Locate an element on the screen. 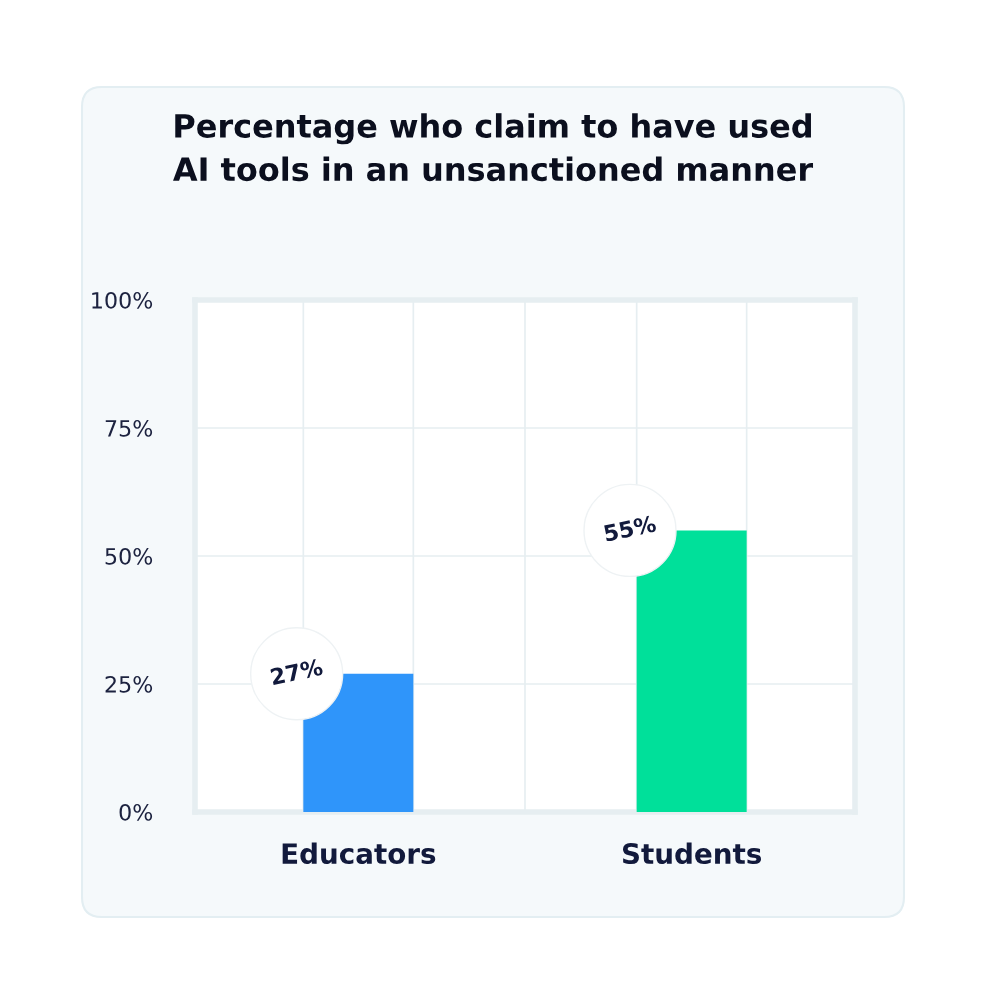 Image resolution: width=986 pixels, height=1002 pixels. data-label: 27% is located at coordinates (297, 672).